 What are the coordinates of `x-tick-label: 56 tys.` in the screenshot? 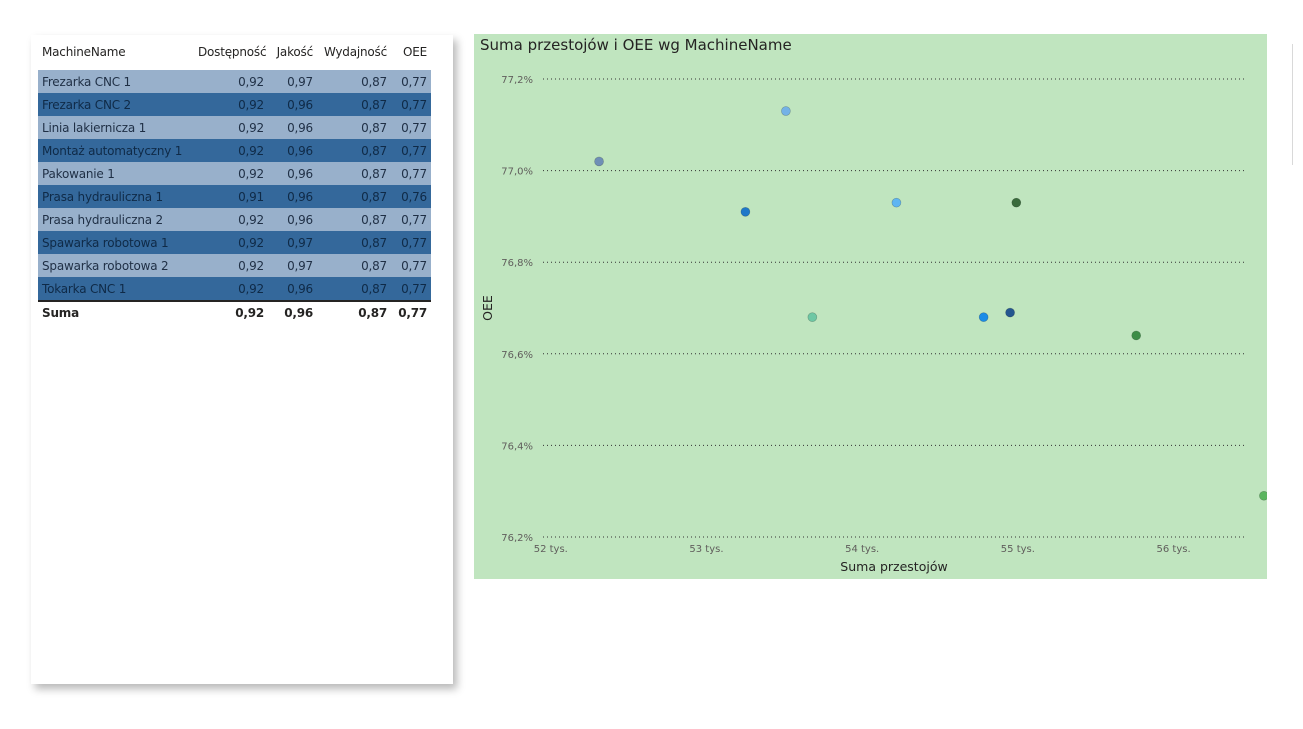 It's located at (1174, 549).